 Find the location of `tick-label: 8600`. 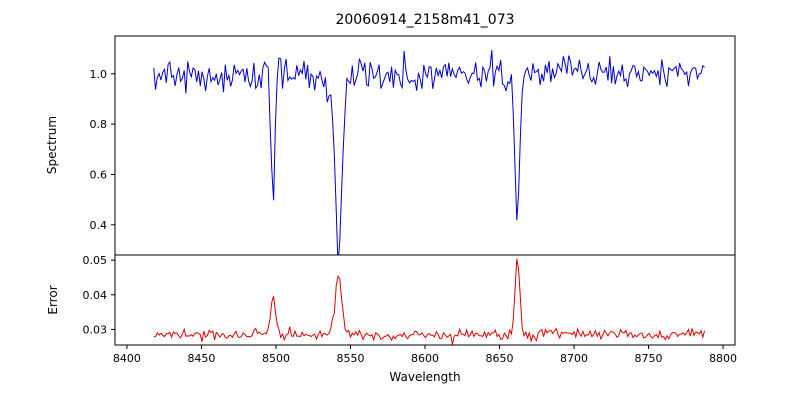

tick-label: 8600 is located at coordinates (425, 358).